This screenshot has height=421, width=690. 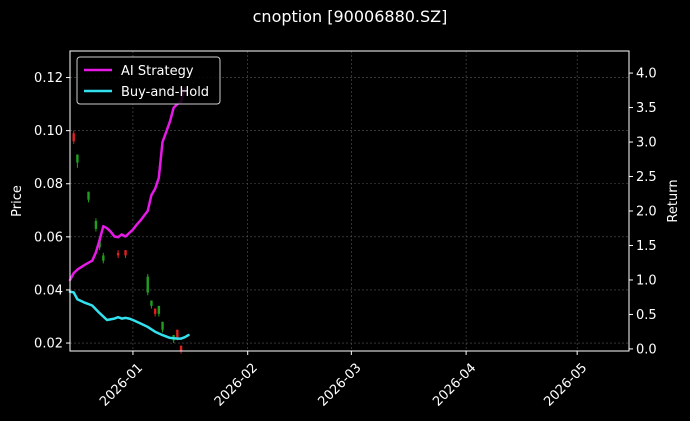 I want to click on y-left-tick-label: 0.02, so click(x=48, y=344).